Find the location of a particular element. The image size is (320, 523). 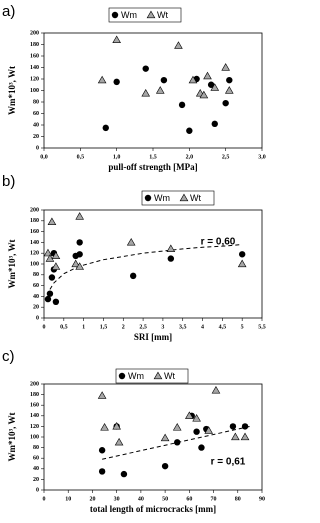

y-tick-label: 200 is located at coordinates (34, 384).